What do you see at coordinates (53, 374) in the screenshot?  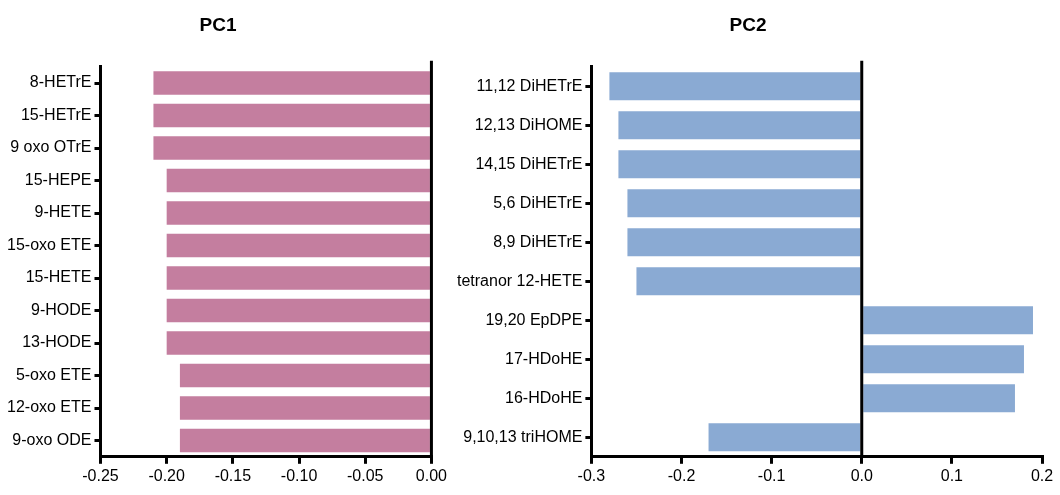 I see `y-tick-label: 5-oxo ETE` at bounding box center [53, 374].